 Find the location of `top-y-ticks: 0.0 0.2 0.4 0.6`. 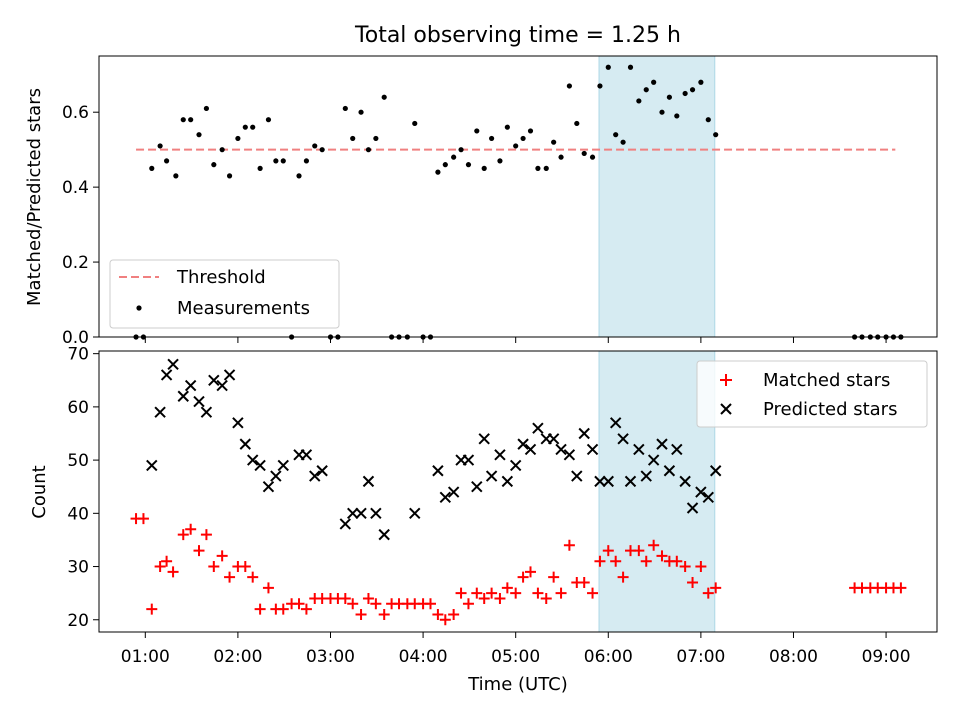

top-y-ticks: 0.0 0.2 0.4 0.6 is located at coordinates (80, 225).